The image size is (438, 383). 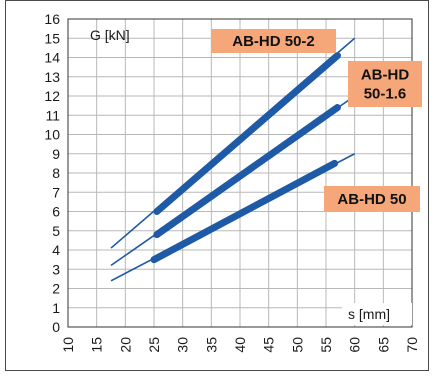 What do you see at coordinates (56, 231) in the screenshot?
I see `y-tick-label: 5` at bounding box center [56, 231].